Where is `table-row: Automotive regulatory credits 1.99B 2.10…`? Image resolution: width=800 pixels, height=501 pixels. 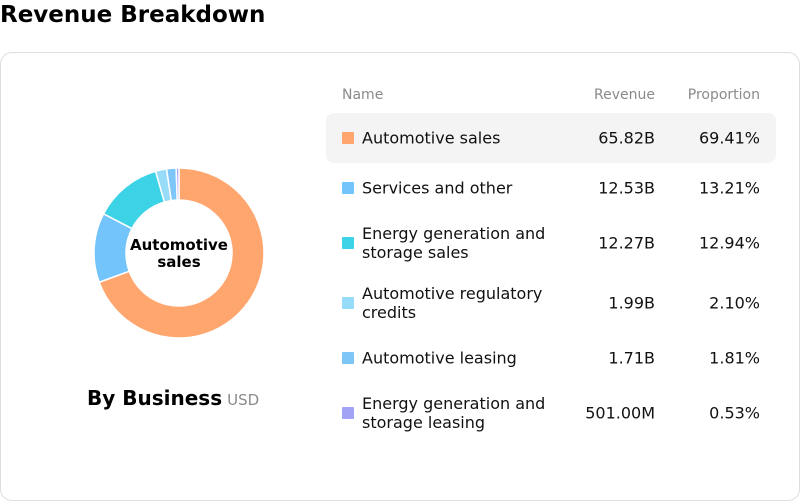 table-row: Automotive regulatory credits 1.99B 2.10… is located at coordinates (551, 303).